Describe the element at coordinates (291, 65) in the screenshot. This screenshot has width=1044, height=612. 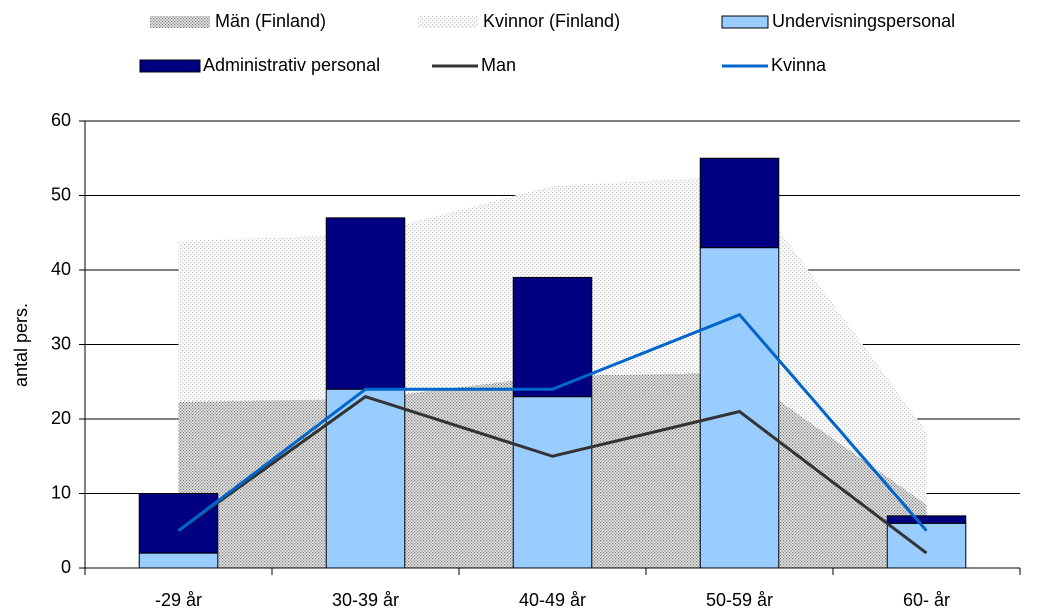
I see `legend-label: Administrativ personal` at that location.